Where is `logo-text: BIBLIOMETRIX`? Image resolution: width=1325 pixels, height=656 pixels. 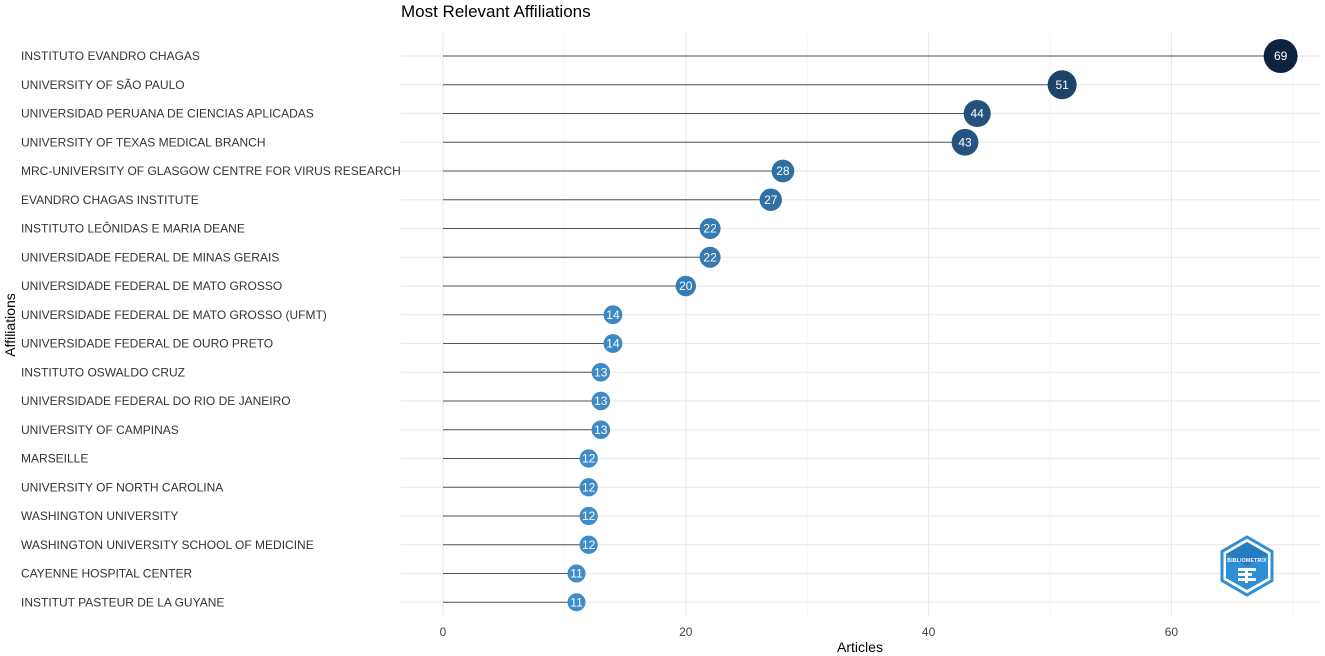
logo-text: BIBLIOMETRIX is located at coordinates (1247, 561).